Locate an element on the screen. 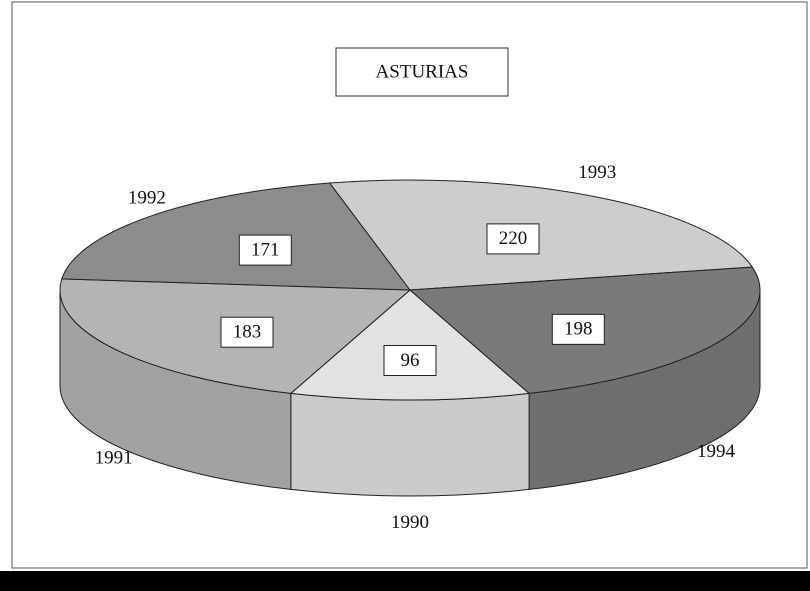 This screenshot has height=591, width=810. category-label: 1992 is located at coordinates (147, 198).